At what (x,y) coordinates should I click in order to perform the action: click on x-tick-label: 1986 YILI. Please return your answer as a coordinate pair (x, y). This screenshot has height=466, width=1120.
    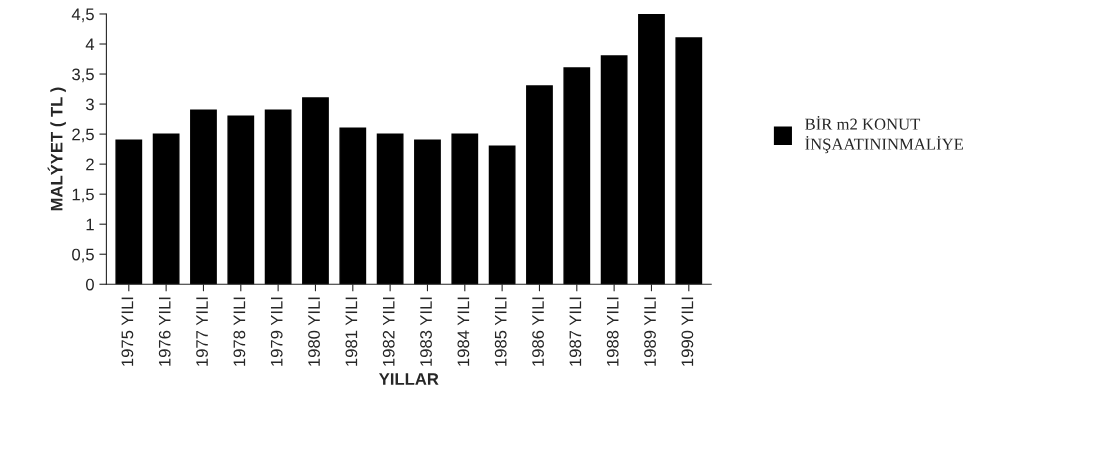
    Looking at the image, I should click on (538, 331).